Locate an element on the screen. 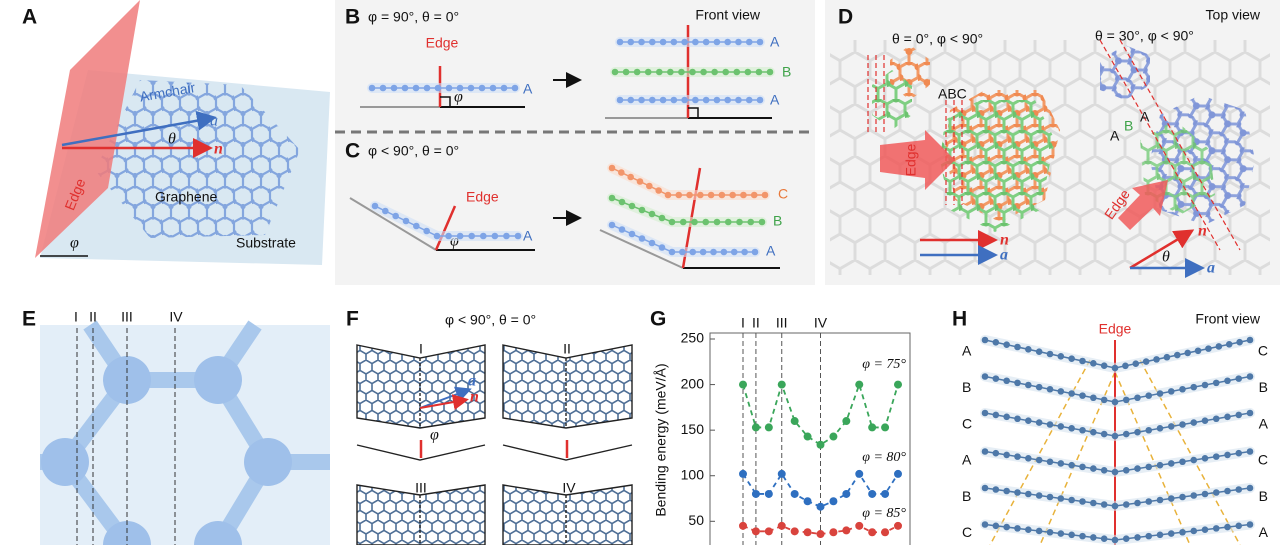 This screenshot has height=545, width=1280. condition: θ = 0°, φ < 90° is located at coordinates (937, 39).